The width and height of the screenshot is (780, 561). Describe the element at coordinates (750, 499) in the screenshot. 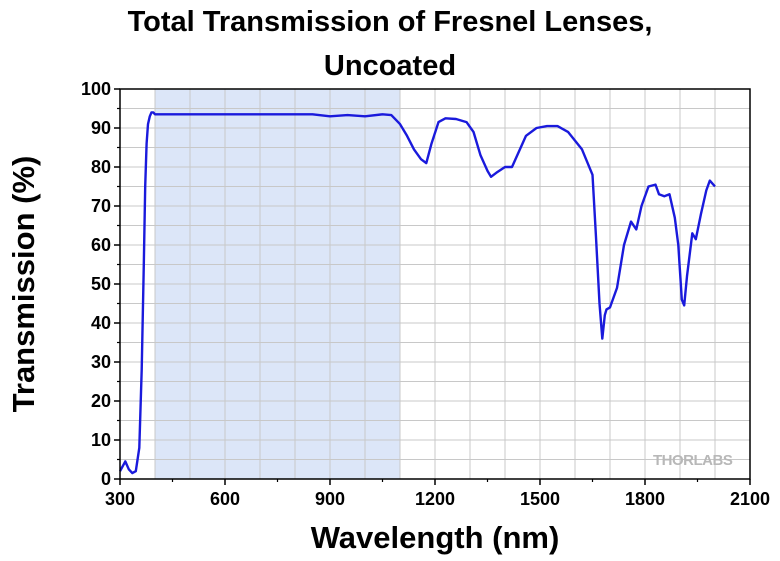

I see `x-tick-label: 2100` at that location.